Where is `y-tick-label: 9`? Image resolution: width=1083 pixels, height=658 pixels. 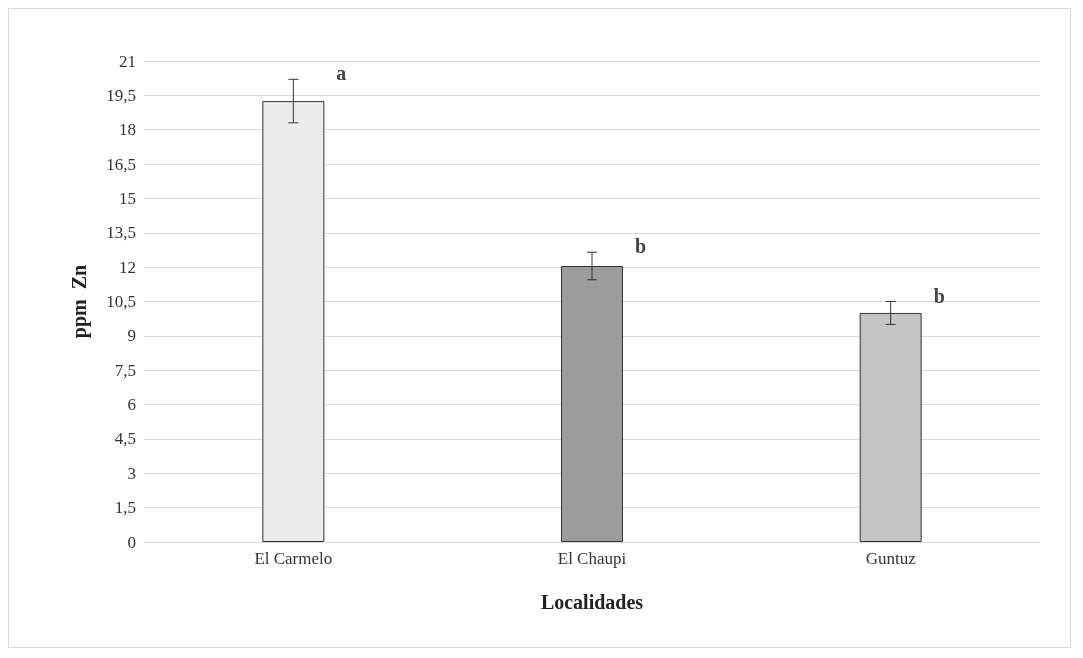 y-tick-label: 9 is located at coordinates (131, 336).